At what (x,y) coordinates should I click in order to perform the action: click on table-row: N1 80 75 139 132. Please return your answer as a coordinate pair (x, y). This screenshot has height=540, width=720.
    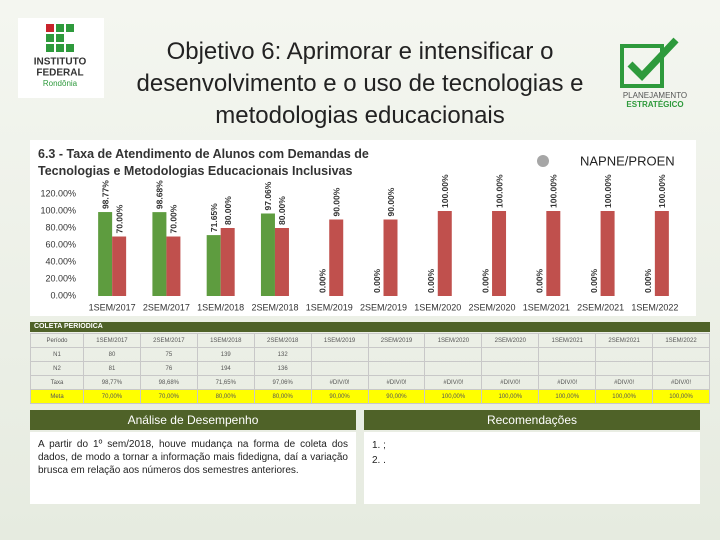
    Looking at the image, I should click on (370, 354).